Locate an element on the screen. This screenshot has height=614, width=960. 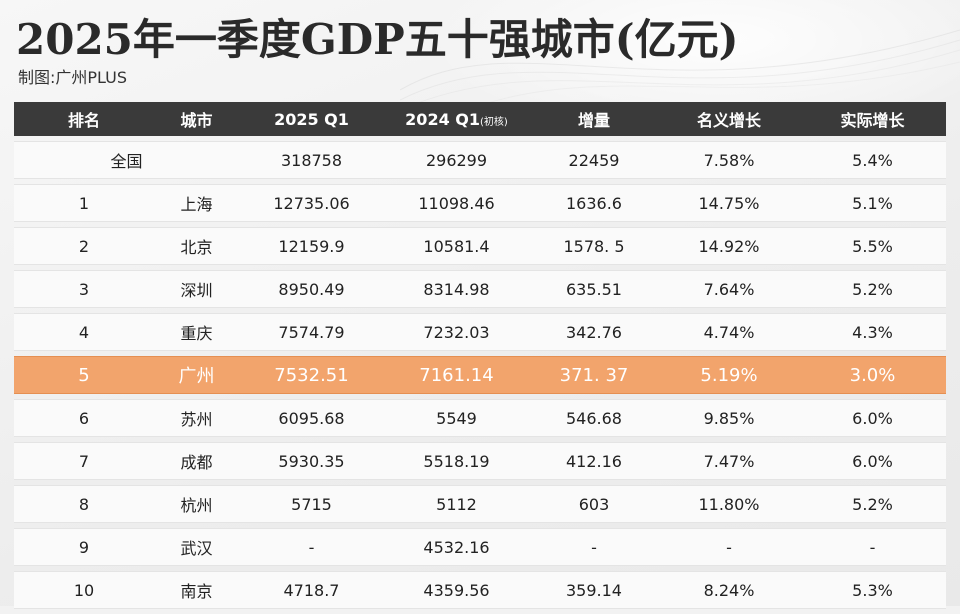
total-real-growth: 5.4% is located at coordinates (872, 160).